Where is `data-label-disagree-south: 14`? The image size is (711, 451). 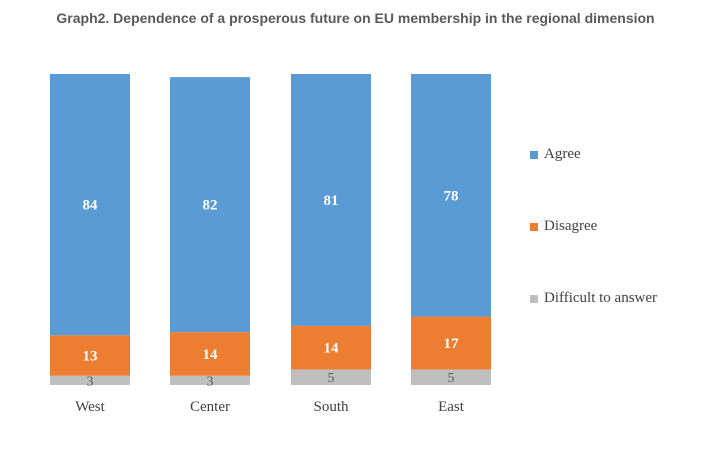 data-label-disagree-south: 14 is located at coordinates (332, 349).